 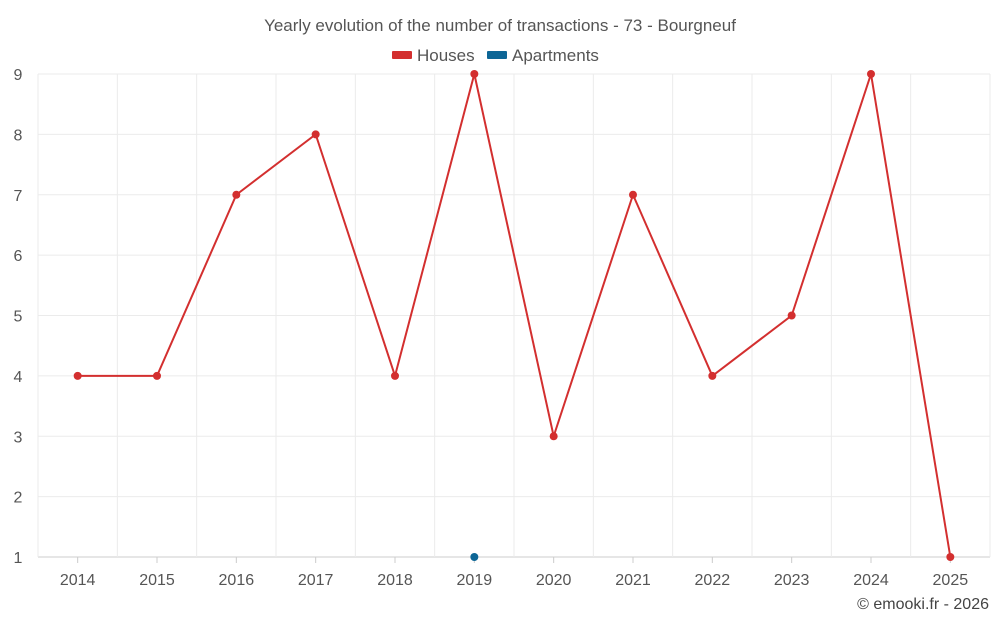 I want to click on data-point-apartments, so click(x=474, y=557).